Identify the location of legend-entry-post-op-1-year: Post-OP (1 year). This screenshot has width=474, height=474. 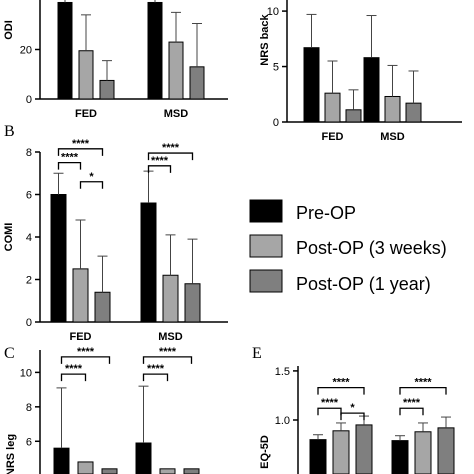
(340, 281).